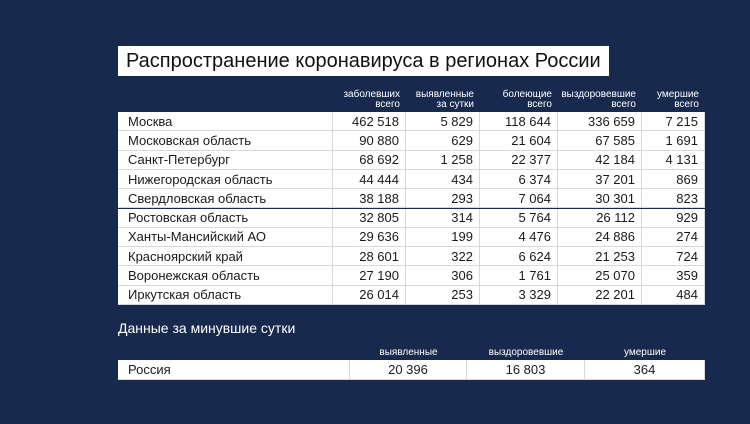 The image size is (750, 424). I want to click on value-cell: 7 064, so click(519, 199).